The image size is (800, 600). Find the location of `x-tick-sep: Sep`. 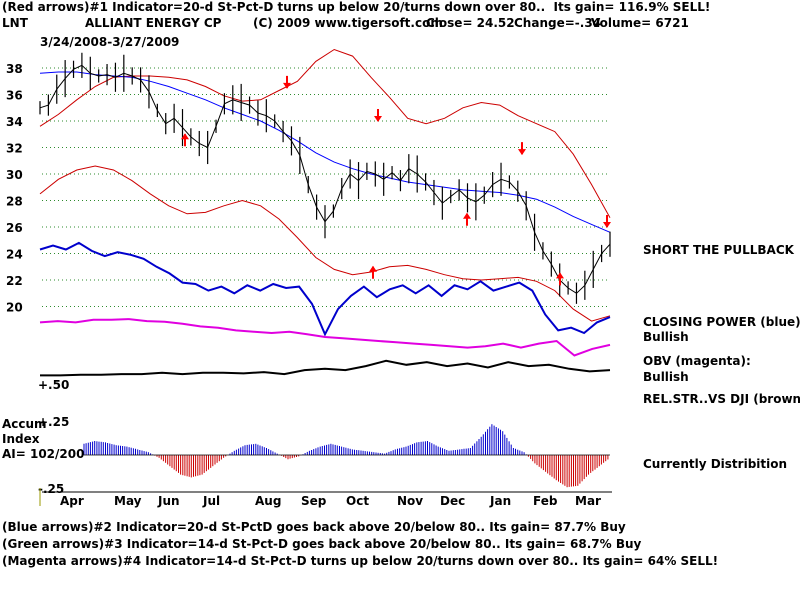

x-tick-sep: Sep is located at coordinates (314, 501).